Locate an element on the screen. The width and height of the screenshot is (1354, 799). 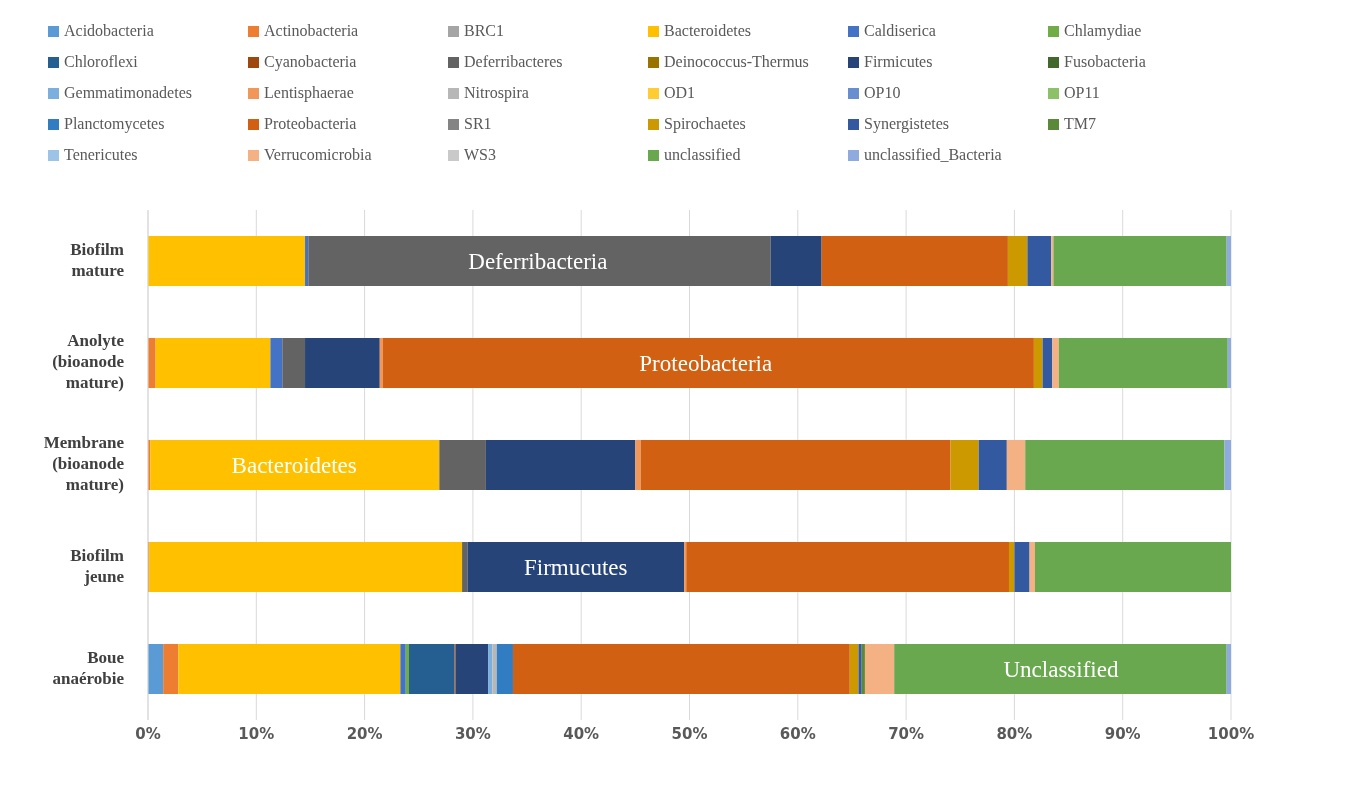
legend-label: WS3 is located at coordinates (480, 155).